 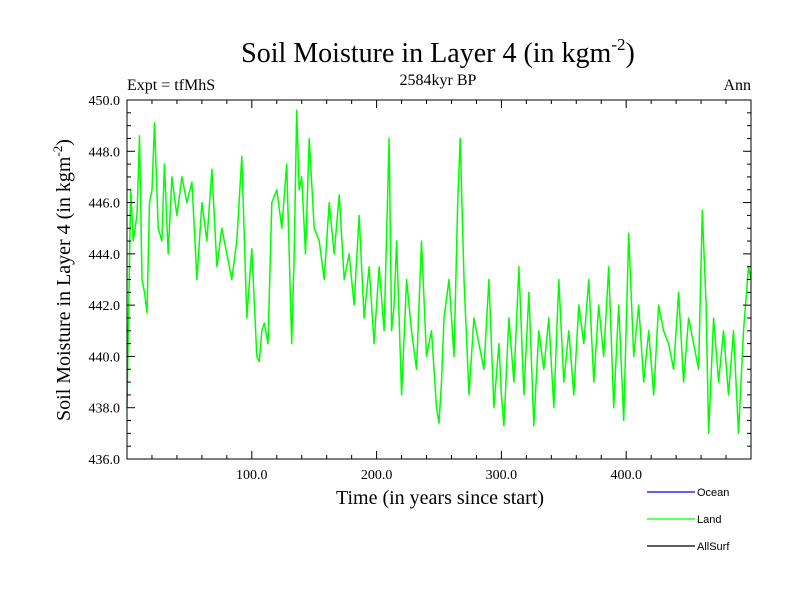 I want to click on y-tick-label: 440.0, so click(x=105, y=357).